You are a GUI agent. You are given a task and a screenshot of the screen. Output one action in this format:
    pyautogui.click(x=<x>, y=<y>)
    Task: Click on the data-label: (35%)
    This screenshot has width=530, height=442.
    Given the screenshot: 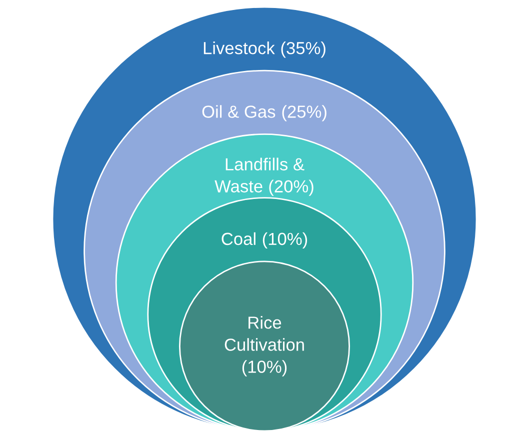 What is the action you would take?
    pyautogui.click(x=303, y=50)
    